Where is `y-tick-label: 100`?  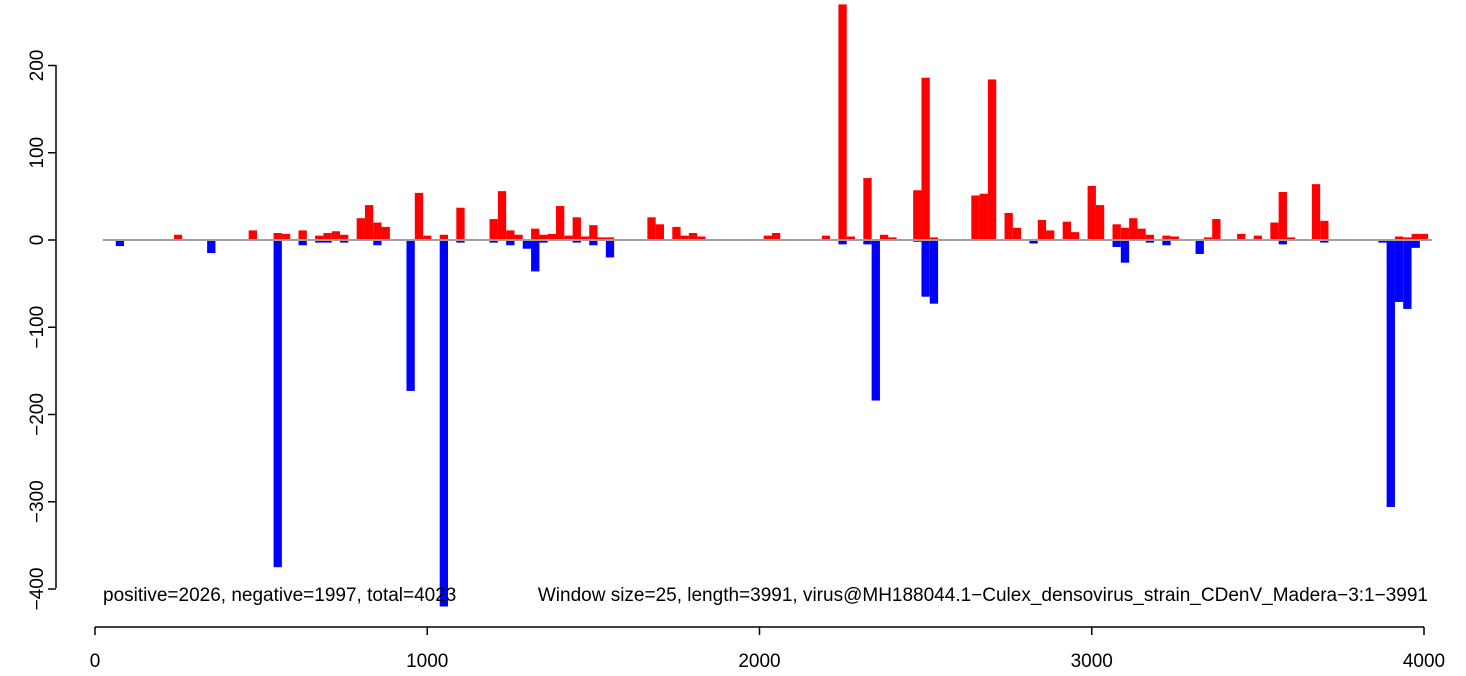 y-tick-label: 100 is located at coordinates (37, 153).